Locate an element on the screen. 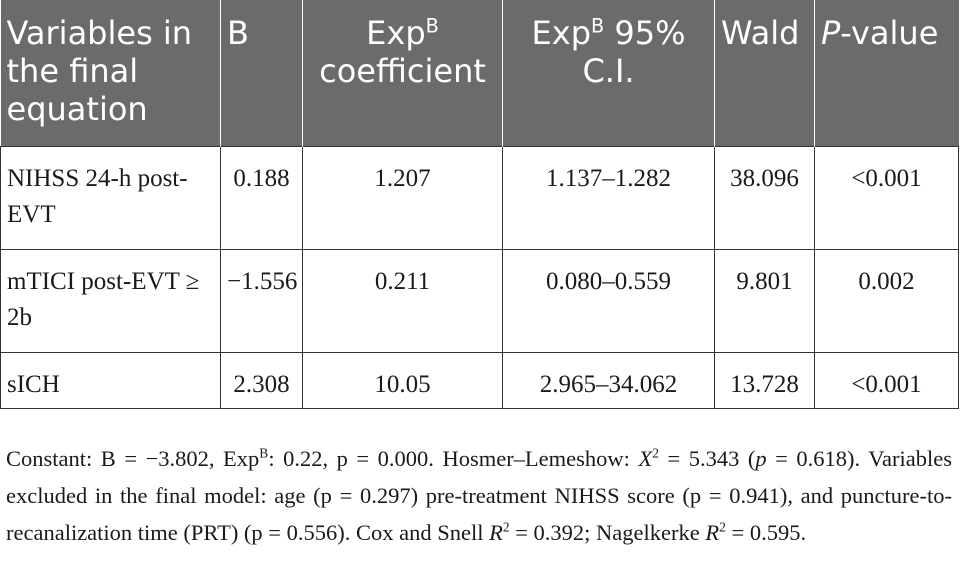  cell-ci: 0.080–0.559 is located at coordinates (608, 300).